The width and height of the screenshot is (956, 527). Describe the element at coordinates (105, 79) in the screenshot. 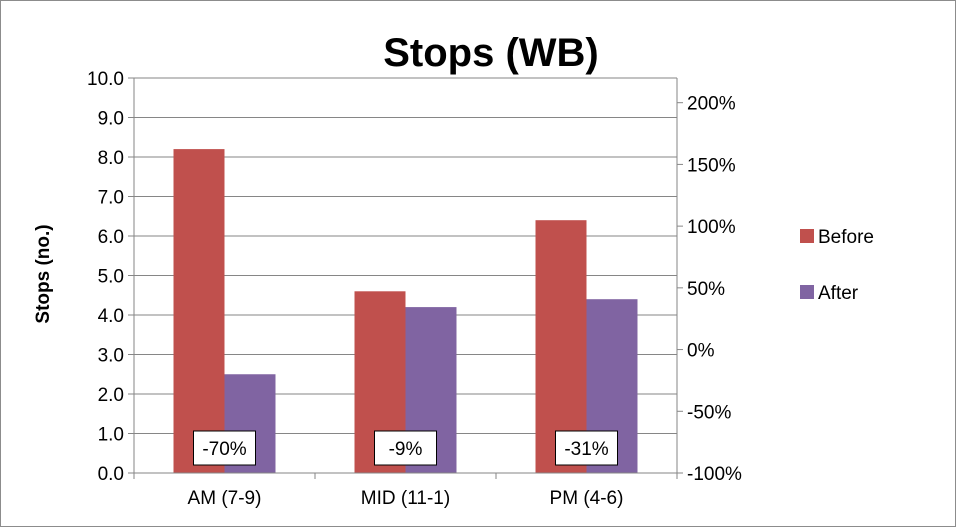

I see `y-tick-label: 10.0` at that location.